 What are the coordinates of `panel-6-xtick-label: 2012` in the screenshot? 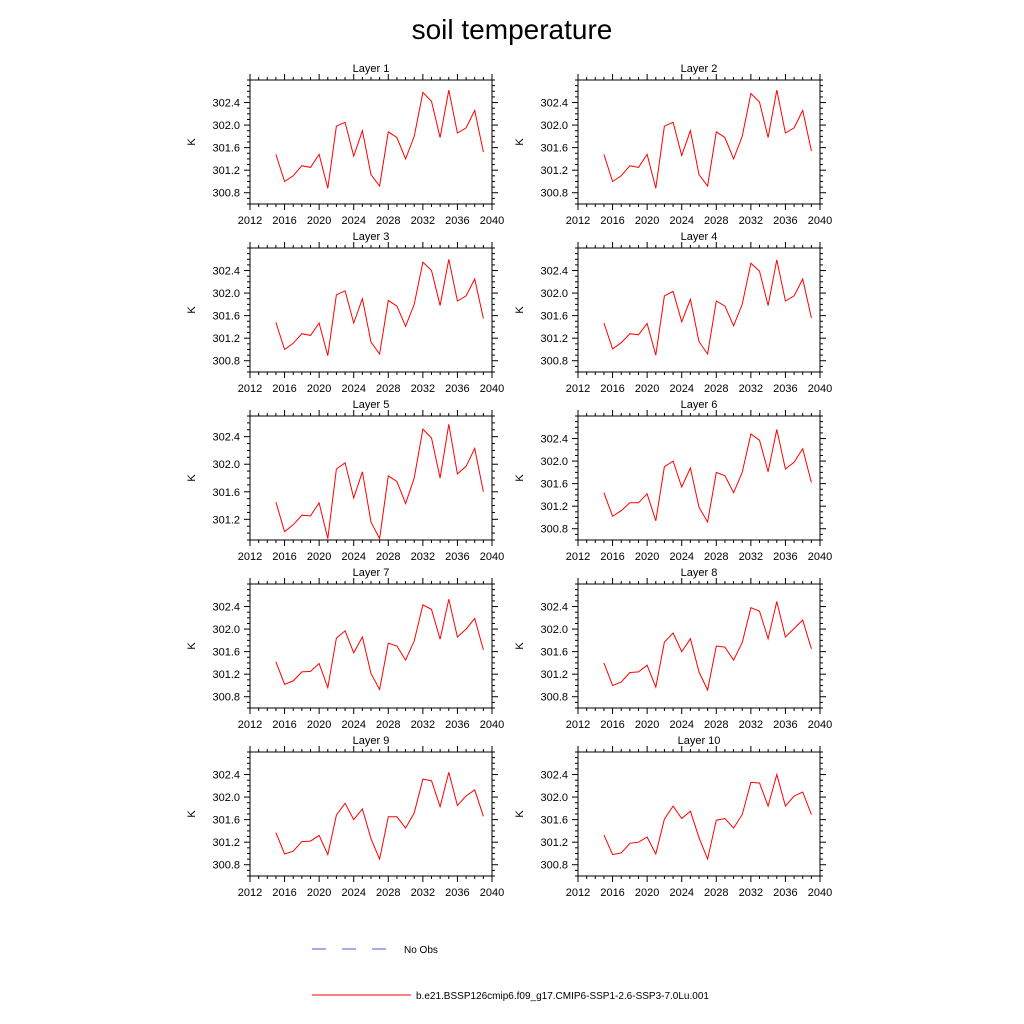 It's located at (578, 557).